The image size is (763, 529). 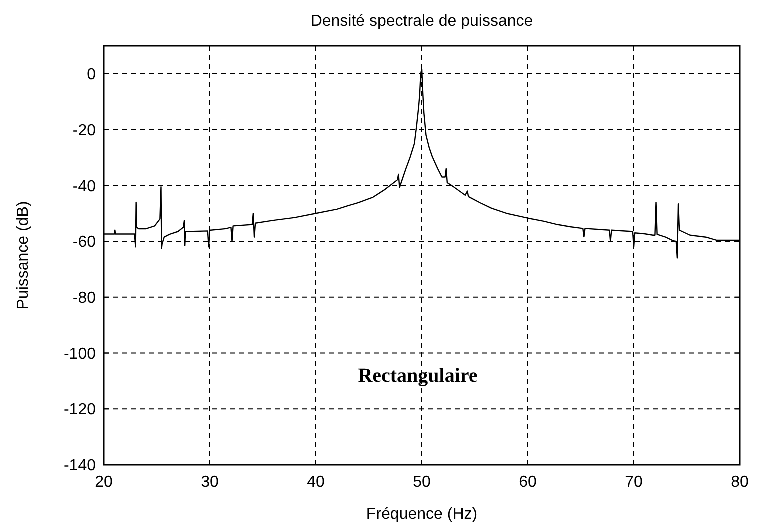 I want to click on y-tick-label: -20, so click(x=84, y=131).